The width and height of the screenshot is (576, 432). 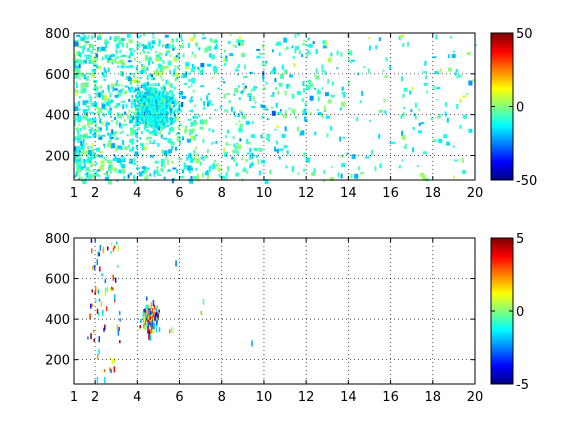 I want to click on y-tick-label: 400, so click(x=57, y=320).